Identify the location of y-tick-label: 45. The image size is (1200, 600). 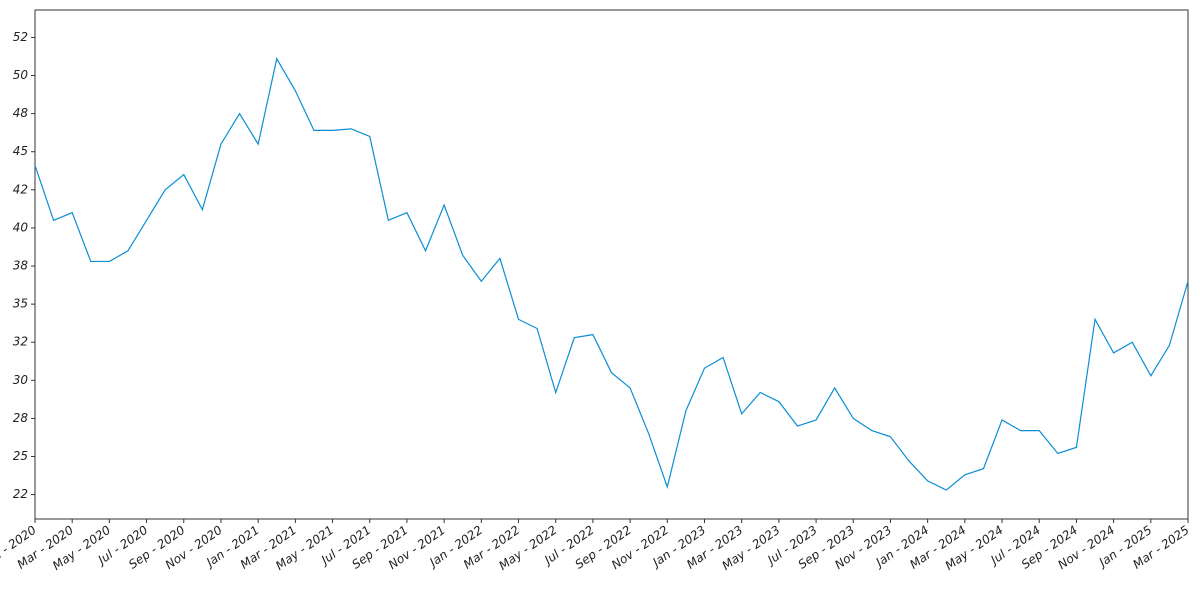
(20, 151).